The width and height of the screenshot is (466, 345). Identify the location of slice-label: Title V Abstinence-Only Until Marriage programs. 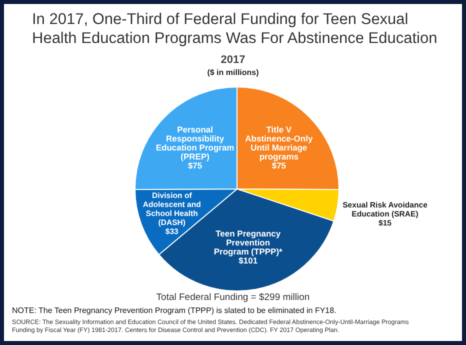
(279, 143).